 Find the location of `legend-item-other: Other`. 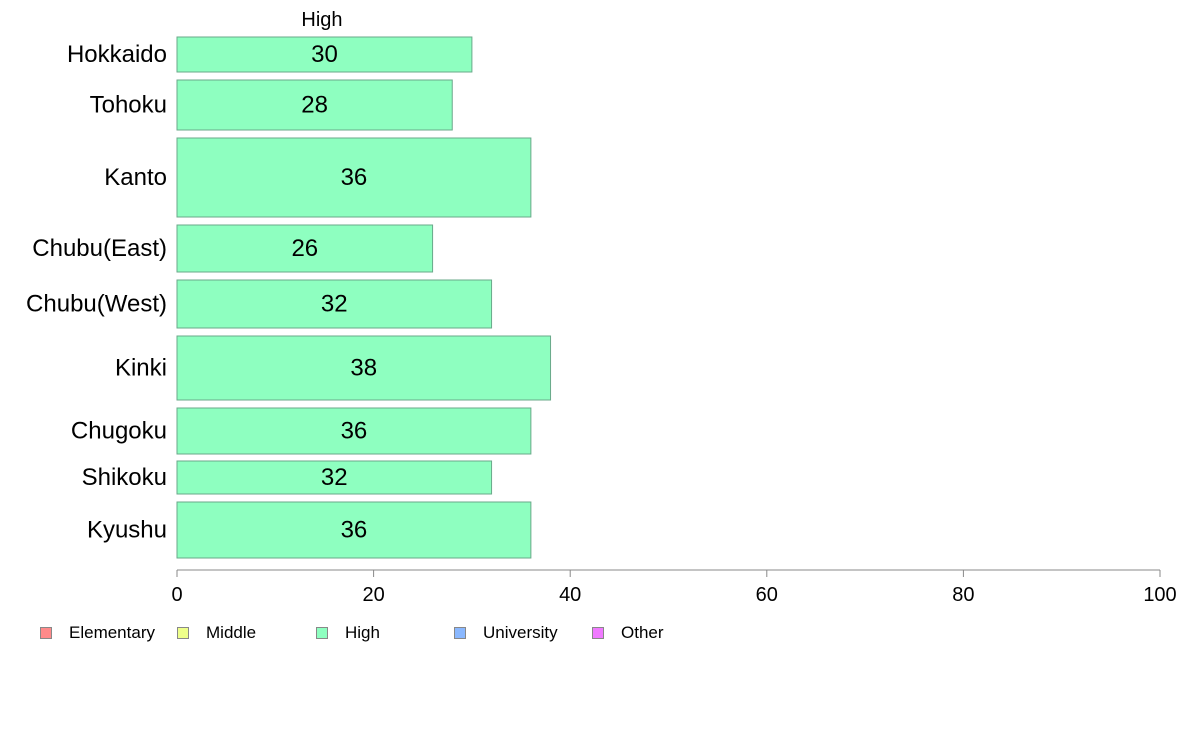

legend-item-other: Other is located at coordinates (628, 633).